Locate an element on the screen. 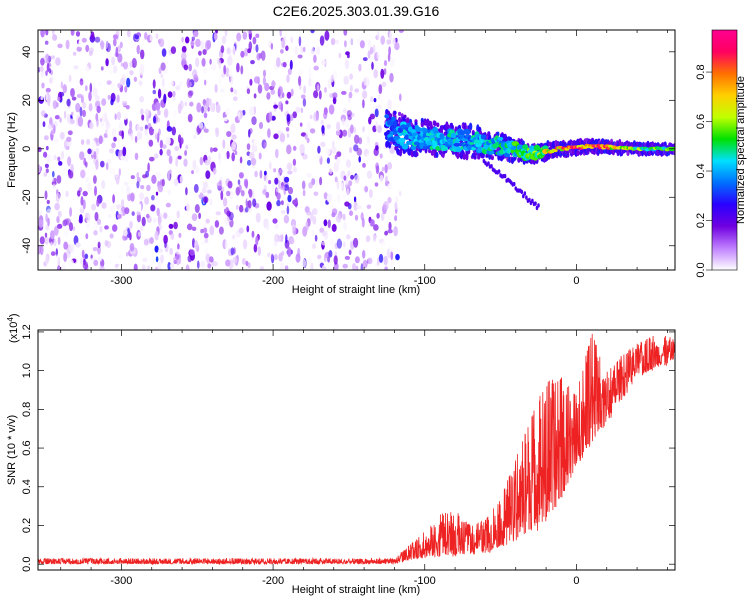  snr-x-tick-label: -300 is located at coordinates (121, 581).